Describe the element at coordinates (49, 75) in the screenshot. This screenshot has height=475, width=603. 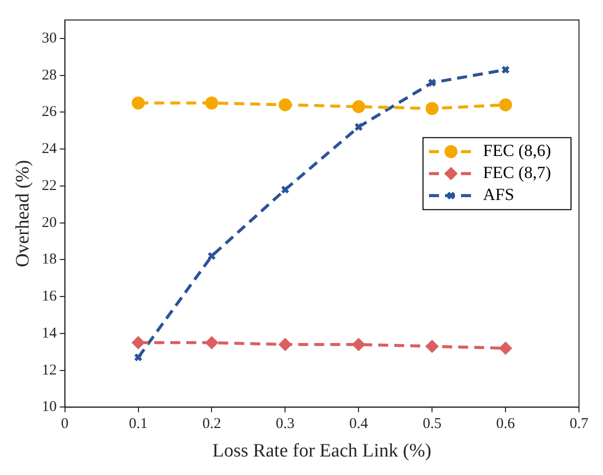
I see `y-tick-label: 28` at that location.